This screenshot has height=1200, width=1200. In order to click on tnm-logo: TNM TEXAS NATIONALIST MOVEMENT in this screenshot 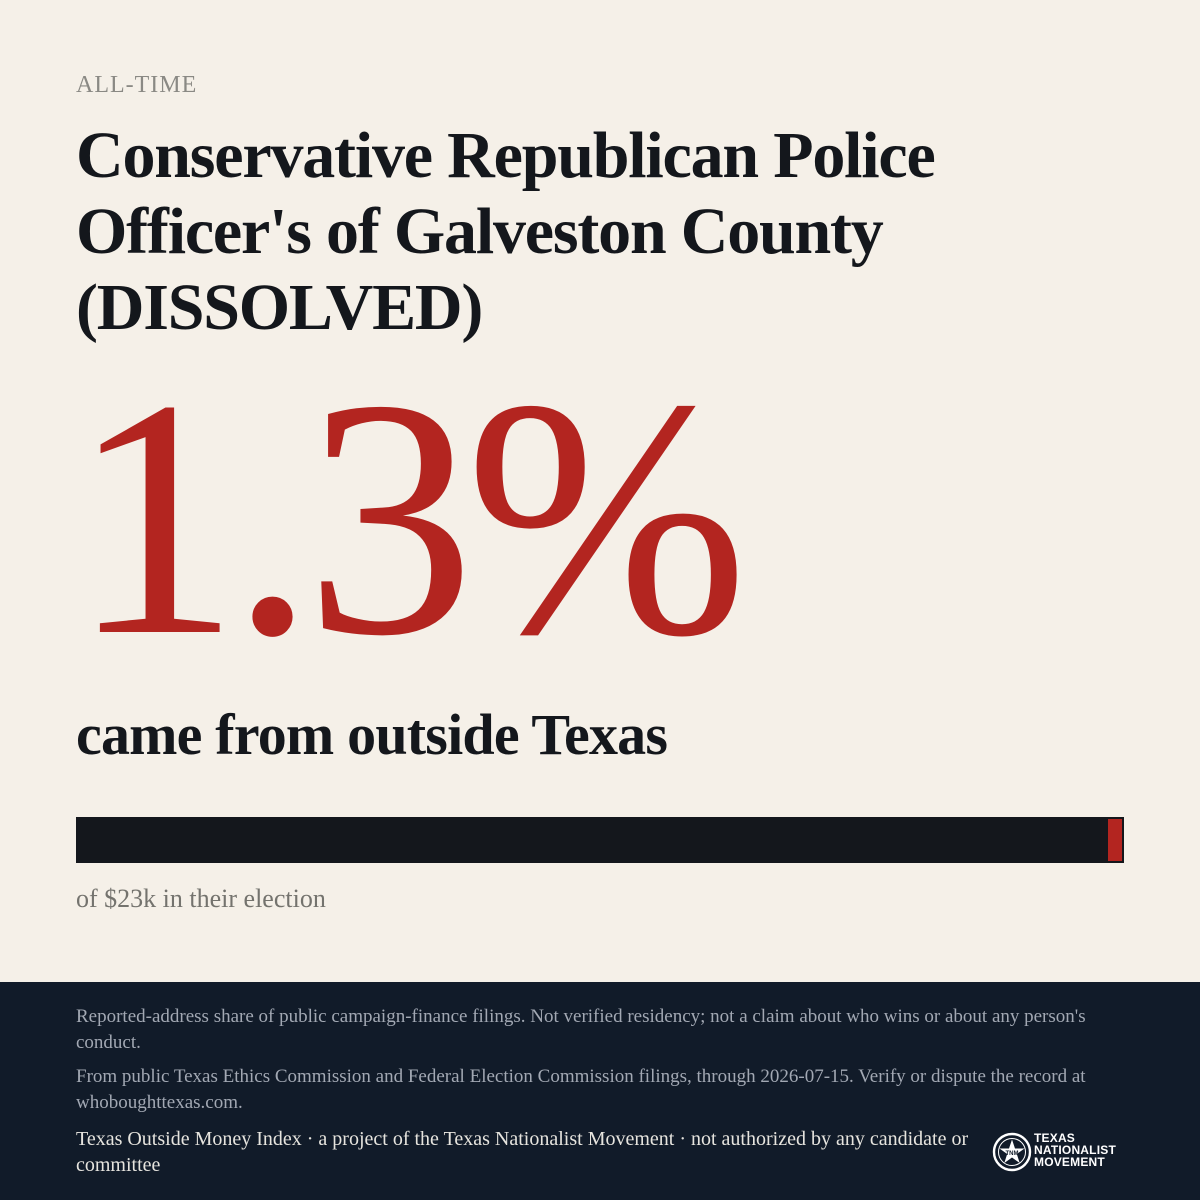, I will do `click(1062, 1152)`.